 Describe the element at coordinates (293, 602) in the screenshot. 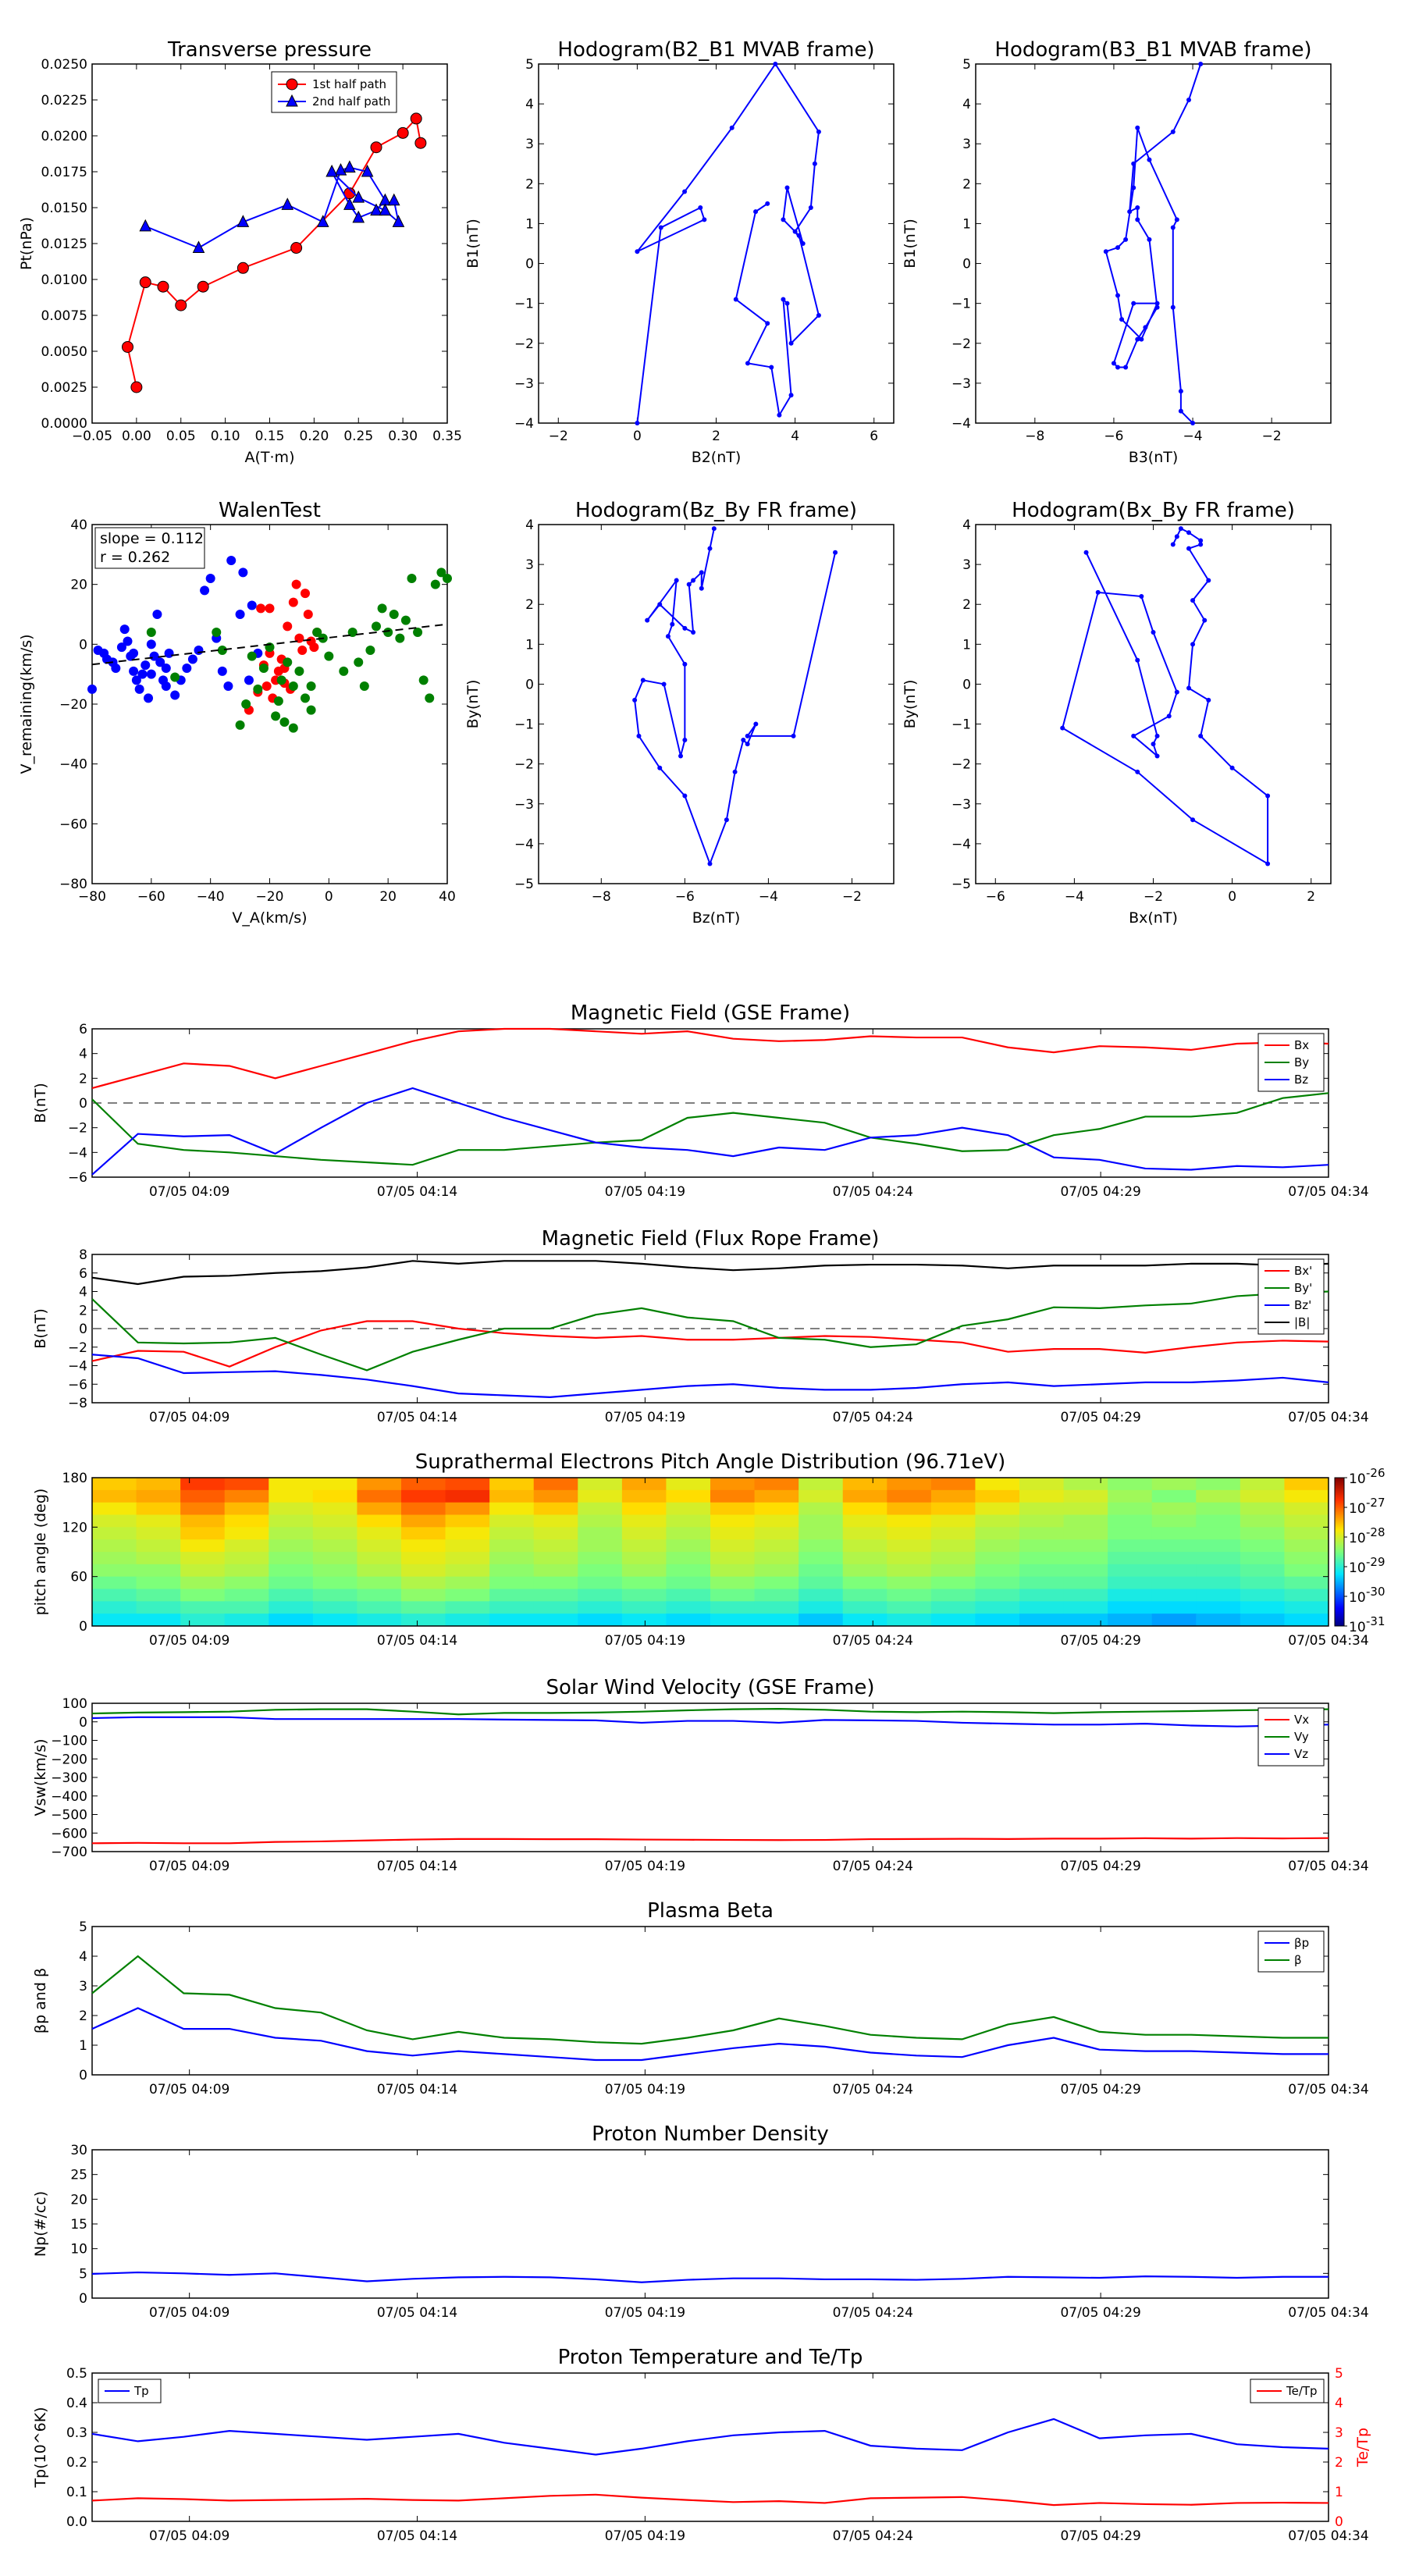

I see `scatter-point-red` at that location.